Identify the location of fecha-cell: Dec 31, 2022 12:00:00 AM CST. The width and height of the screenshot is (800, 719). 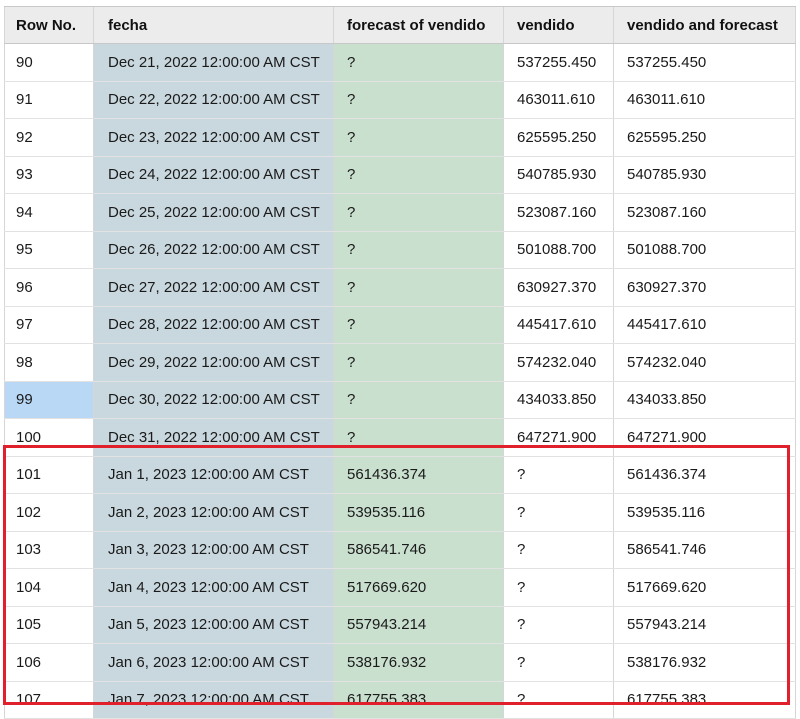
(214, 437).